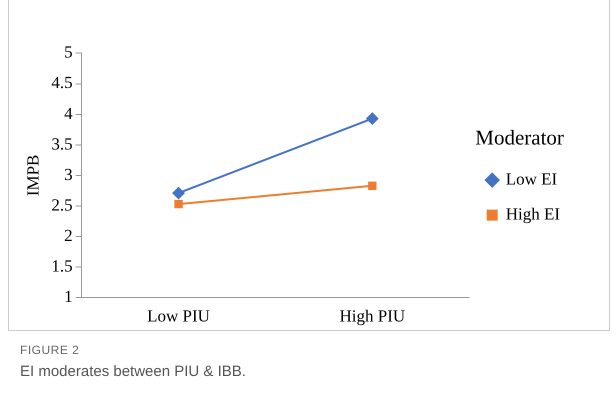 The image size is (616, 417). I want to click on legend-label: Low EI, so click(532, 179).